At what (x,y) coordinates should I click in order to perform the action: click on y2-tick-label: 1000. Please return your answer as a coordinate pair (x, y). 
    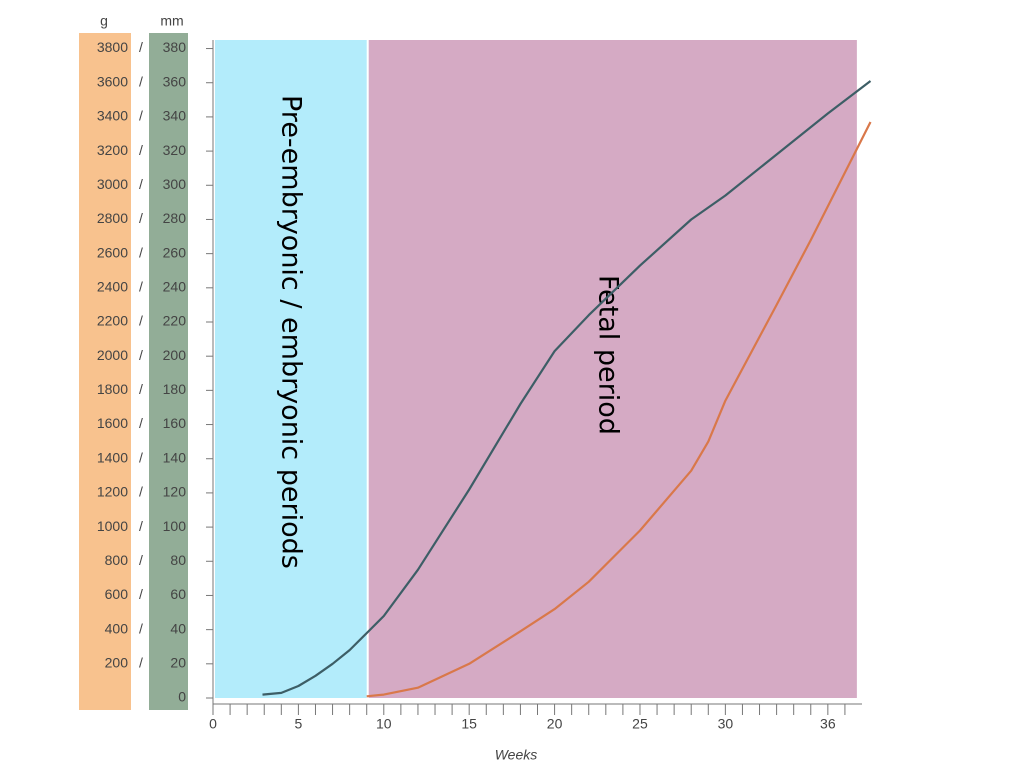
    Looking at the image, I should click on (112, 526).